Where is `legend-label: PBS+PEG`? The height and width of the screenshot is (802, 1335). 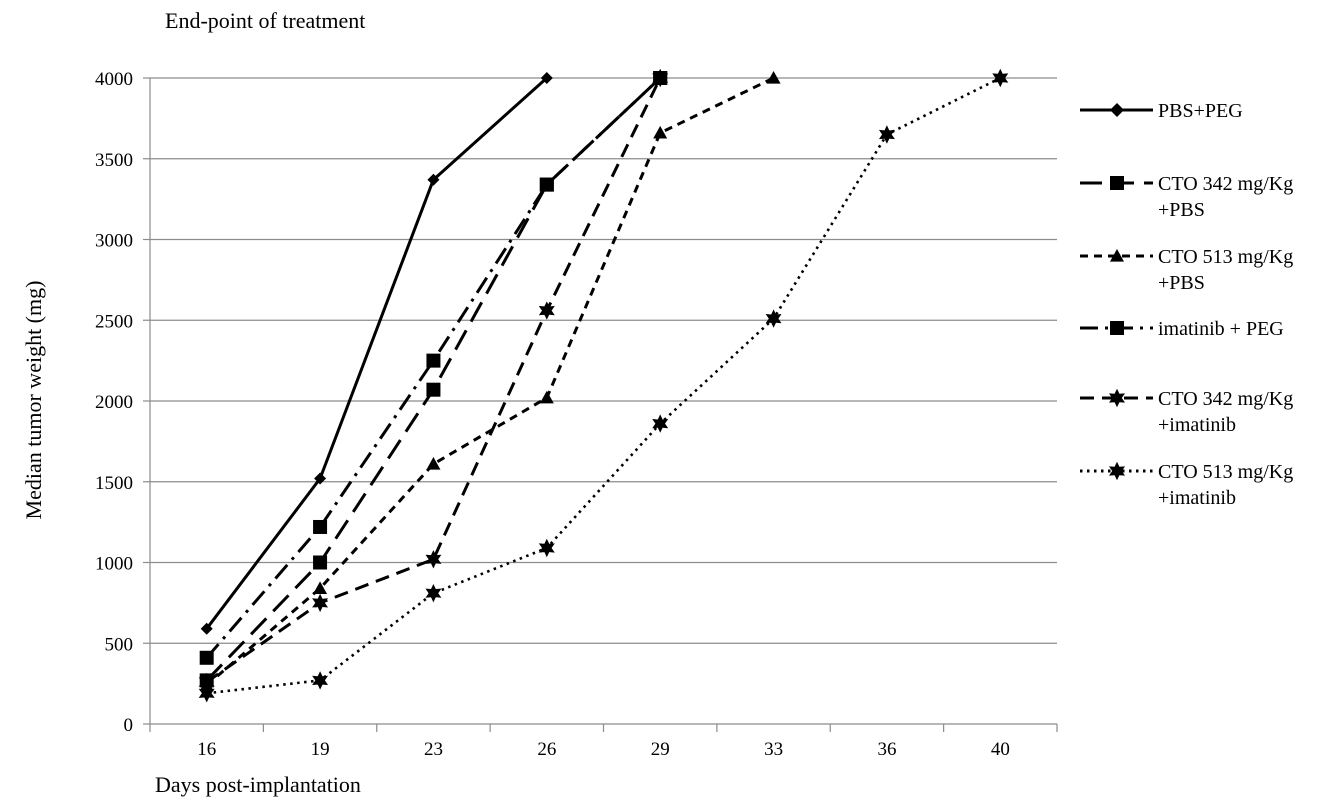 legend-label: PBS+PEG is located at coordinates (1200, 111).